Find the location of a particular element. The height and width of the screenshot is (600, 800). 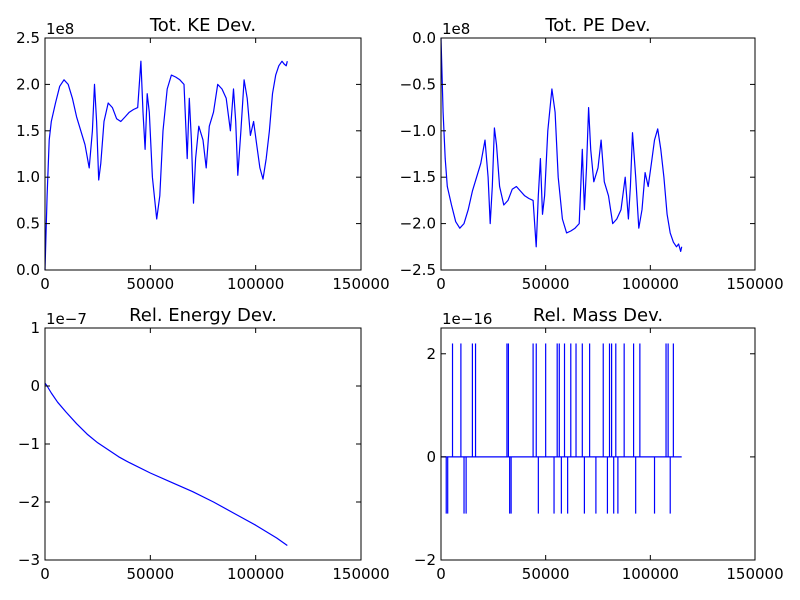

y-tick-label: −3 is located at coordinates (29, 560).